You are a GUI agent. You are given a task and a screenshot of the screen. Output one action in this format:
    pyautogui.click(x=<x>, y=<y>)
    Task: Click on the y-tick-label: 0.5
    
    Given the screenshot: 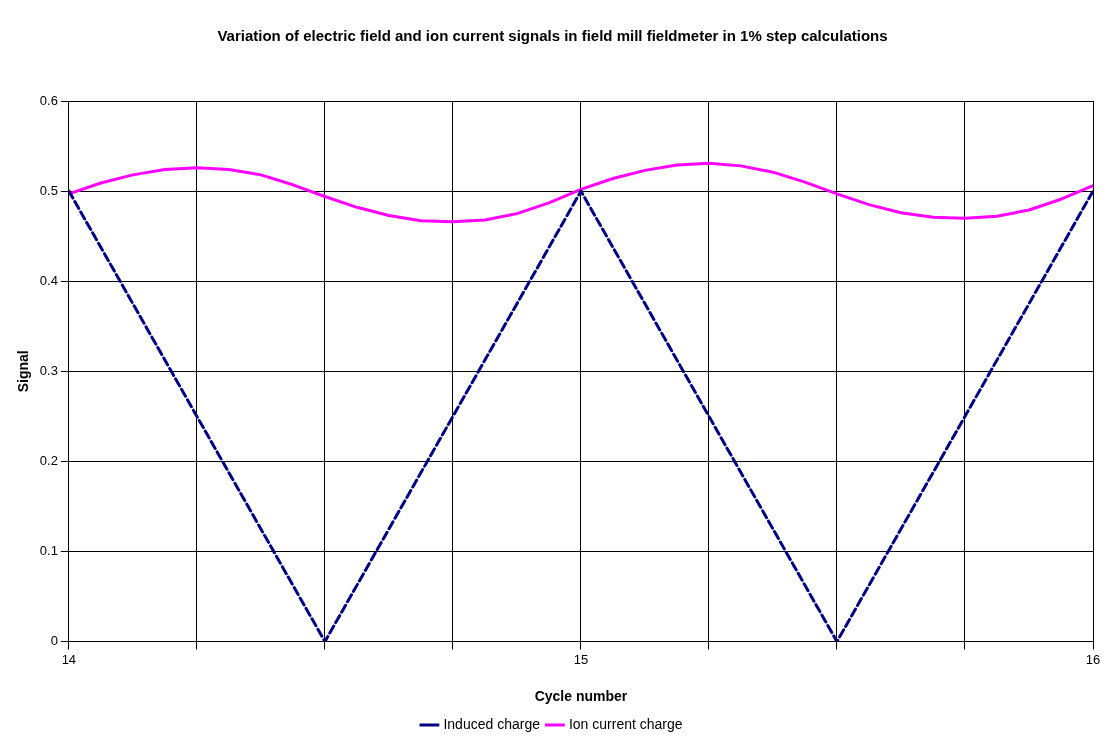 What is the action you would take?
    pyautogui.click(x=48, y=190)
    